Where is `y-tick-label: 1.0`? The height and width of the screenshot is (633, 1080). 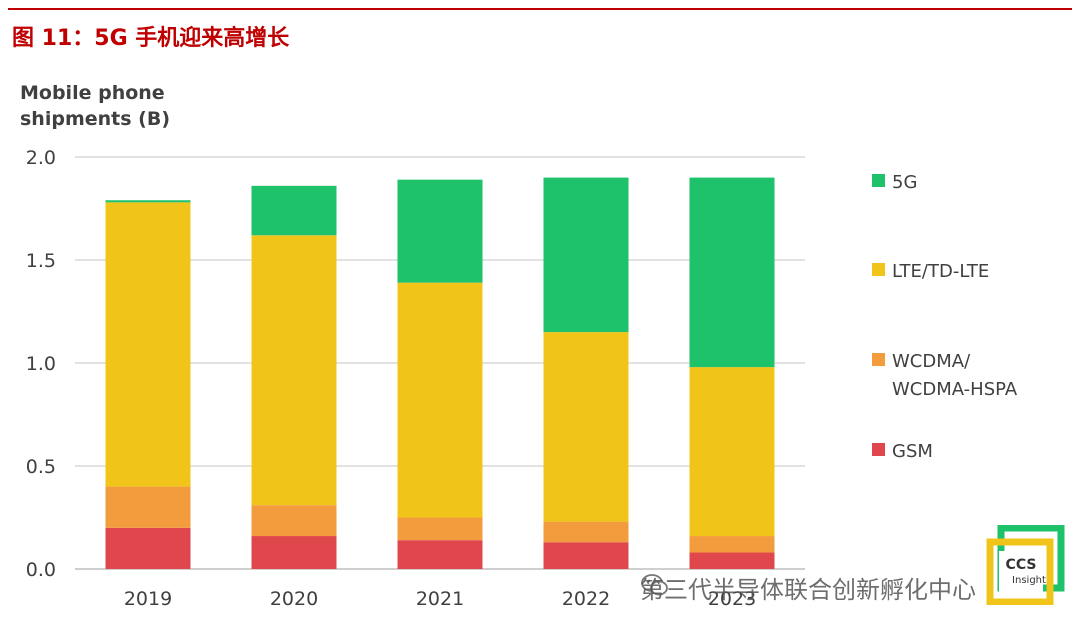
y-tick-label: 1.0 is located at coordinates (41, 364).